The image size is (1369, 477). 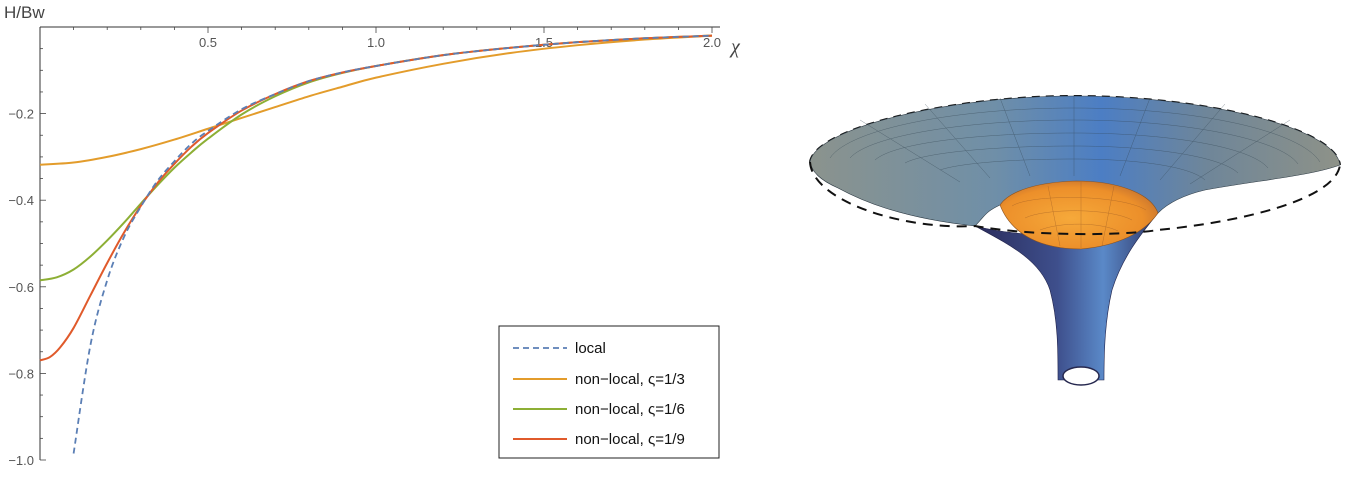 I want to click on x-axis-label: χ, so click(x=735, y=47).